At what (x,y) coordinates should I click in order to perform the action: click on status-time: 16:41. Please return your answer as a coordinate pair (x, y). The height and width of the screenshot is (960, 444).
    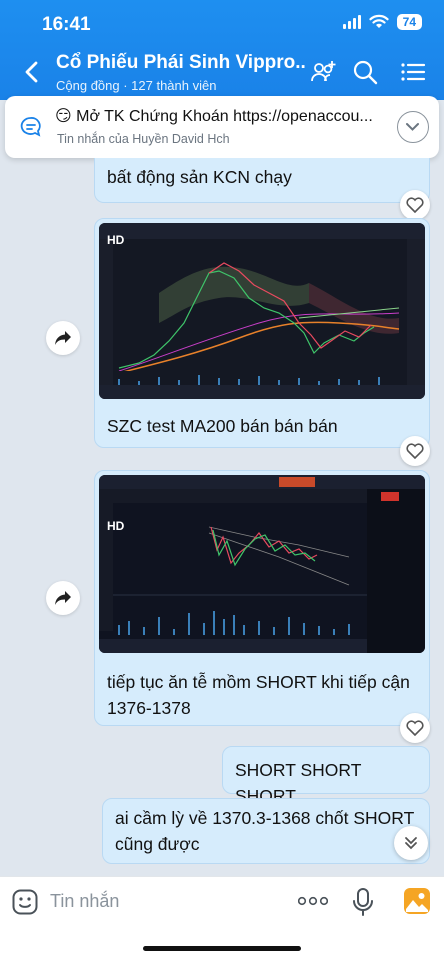
    Looking at the image, I should click on (66, 24).